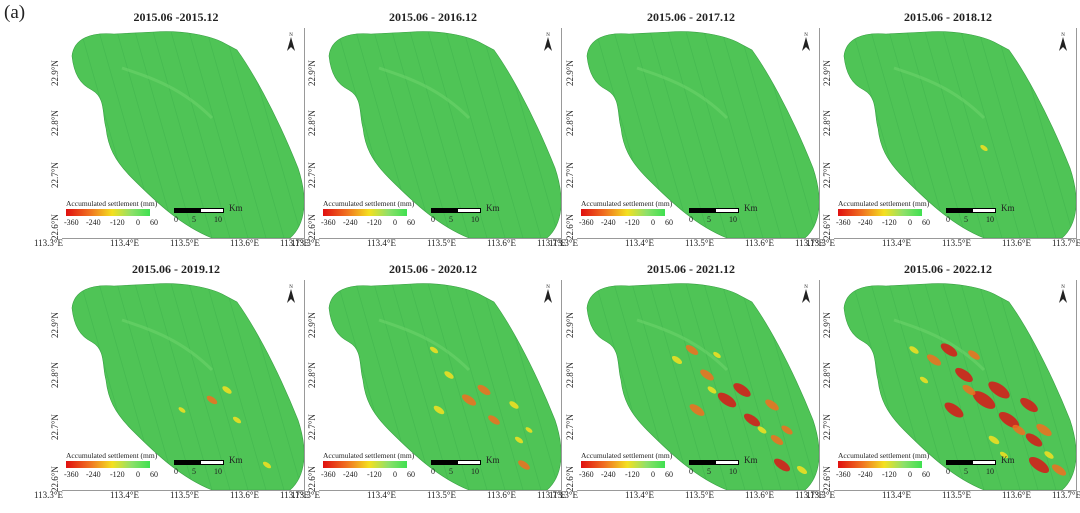 This screenshot has width=1080, height=513. What do you see at coordinates (948, 17) in the screenshot?
I see `panel-title: 2015.06 - 2018.12` at bounding box center [948, 17].